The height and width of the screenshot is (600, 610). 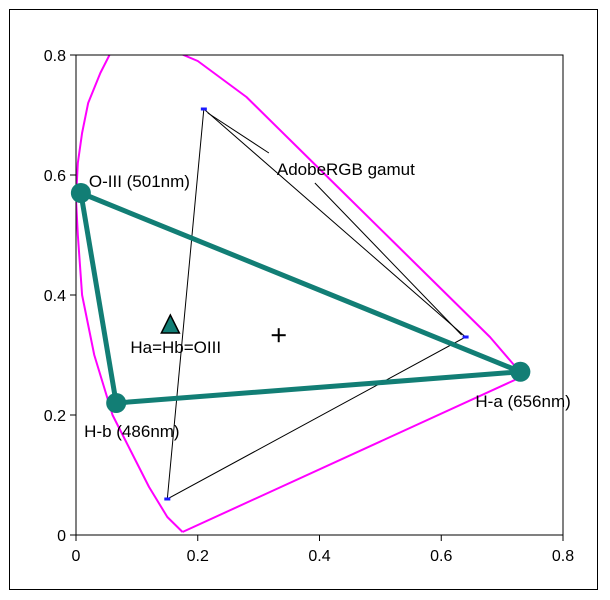 I want to click on x-tick-label: 0.8, so click(x=563, y=556).